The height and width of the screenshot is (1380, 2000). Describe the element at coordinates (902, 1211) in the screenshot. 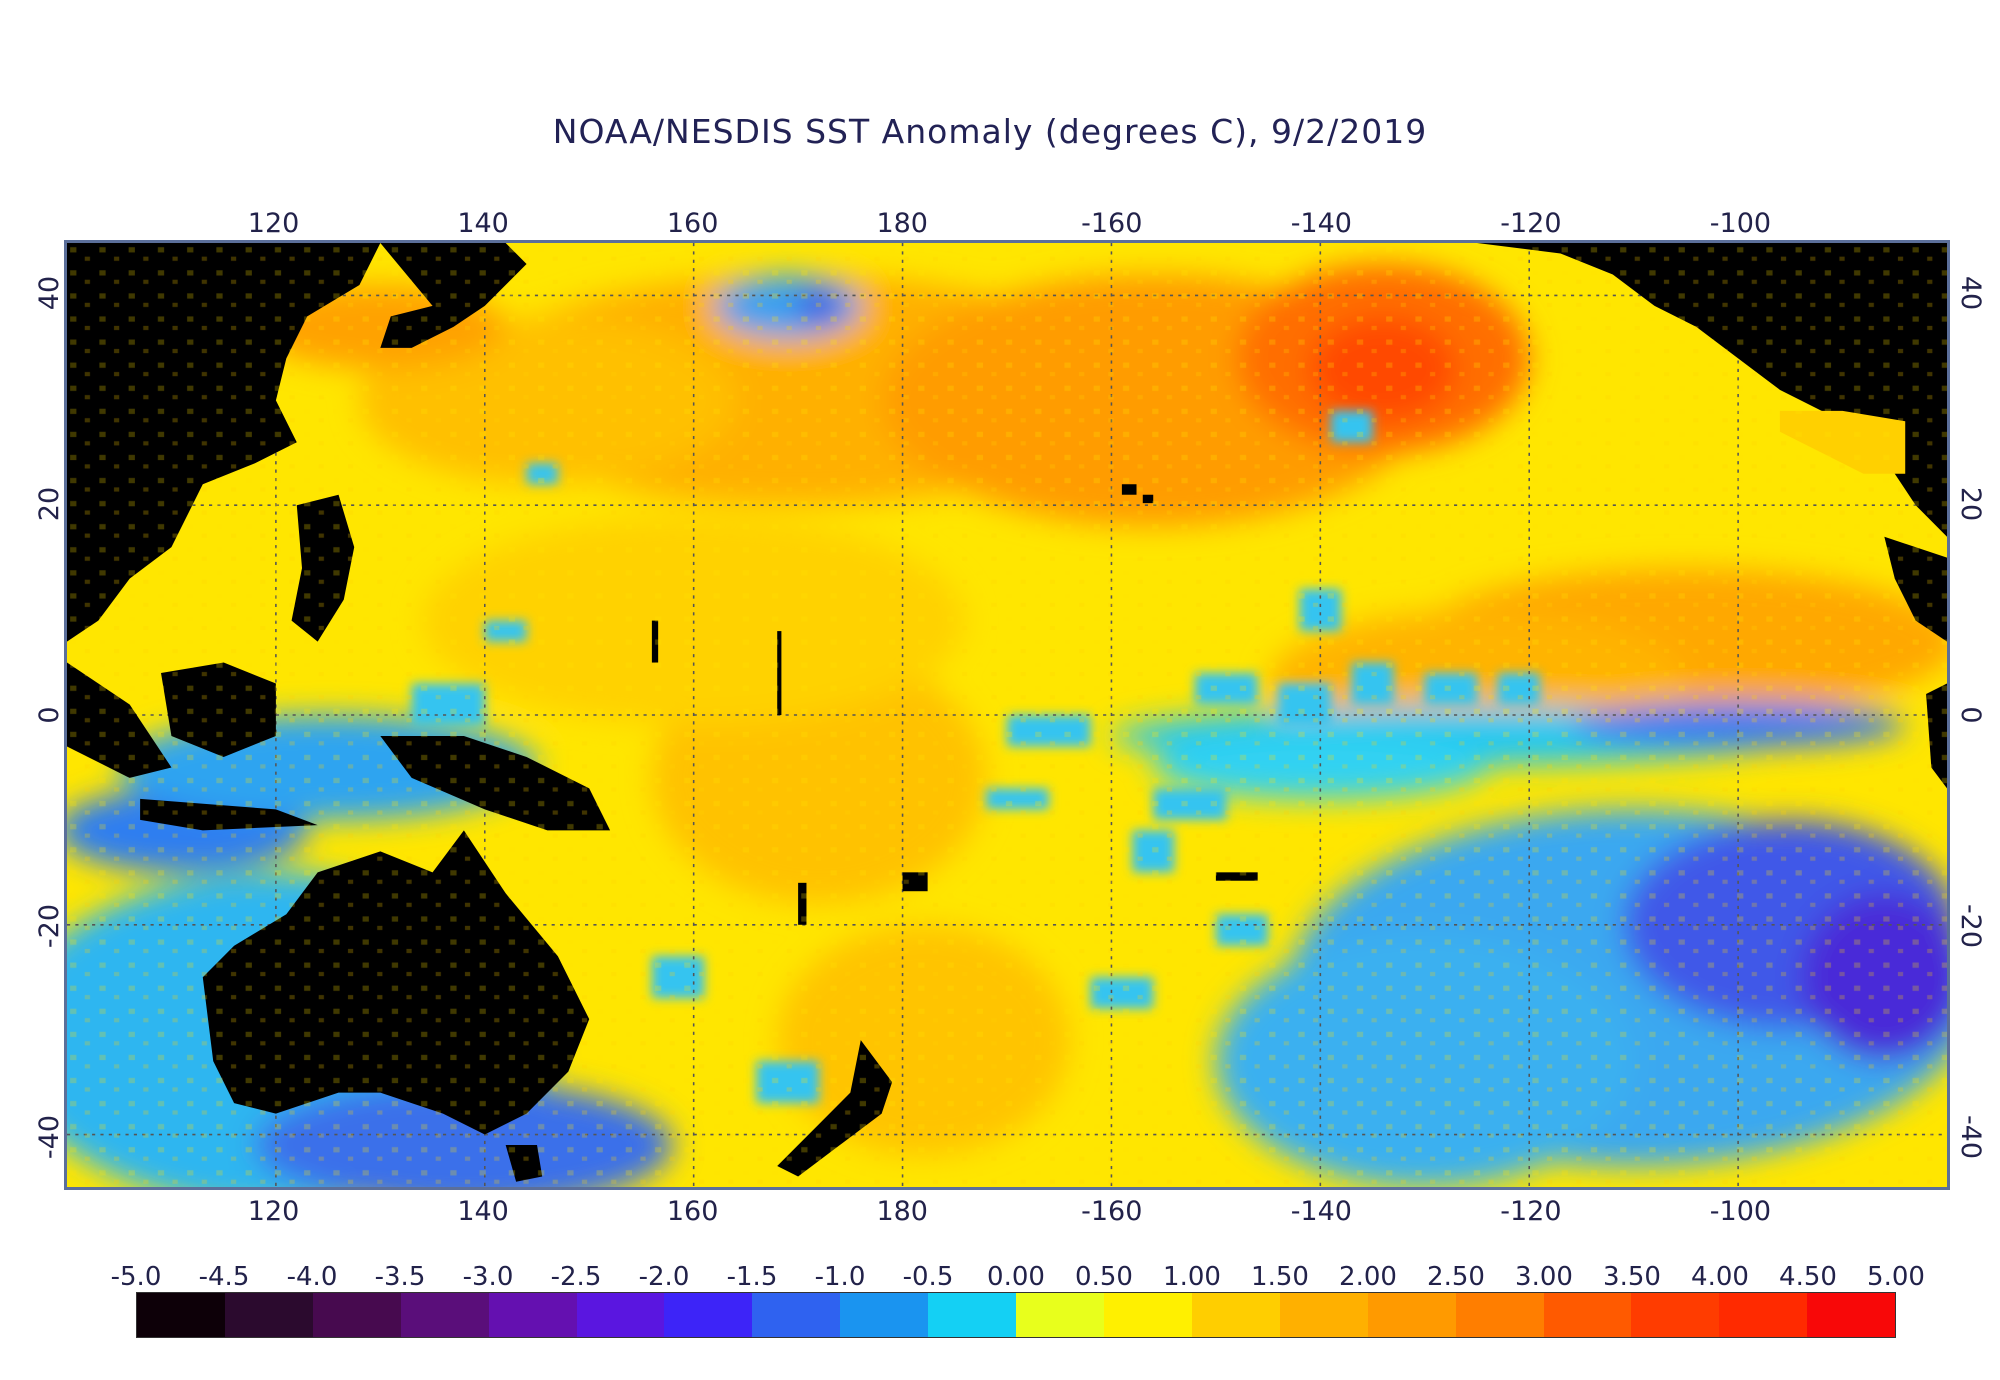

I see `lon-tick-bottom: 180` at that location.